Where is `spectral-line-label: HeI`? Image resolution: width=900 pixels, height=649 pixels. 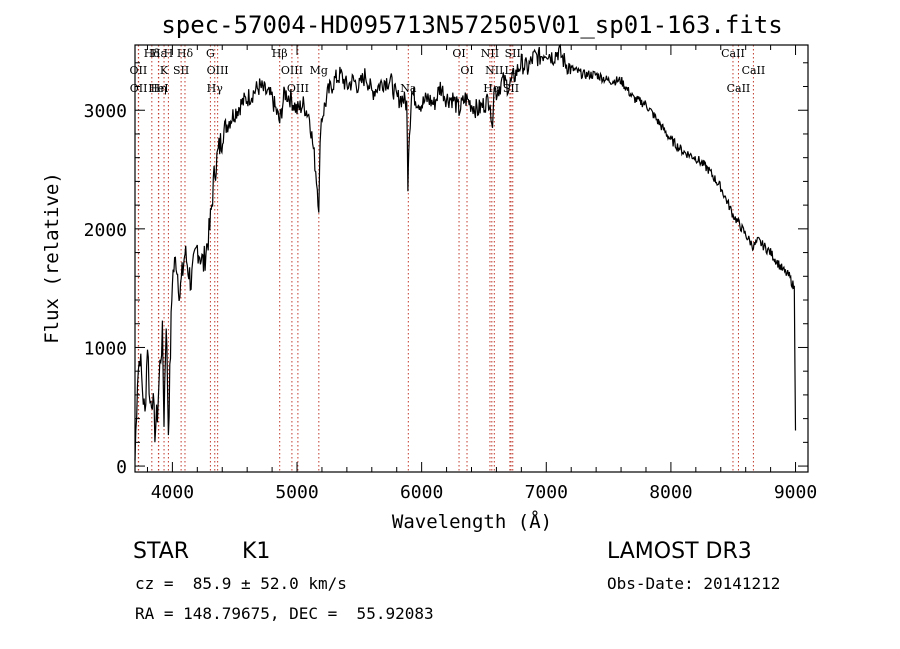 spectral-line-label: HeI is located at coordinates (158, 88).